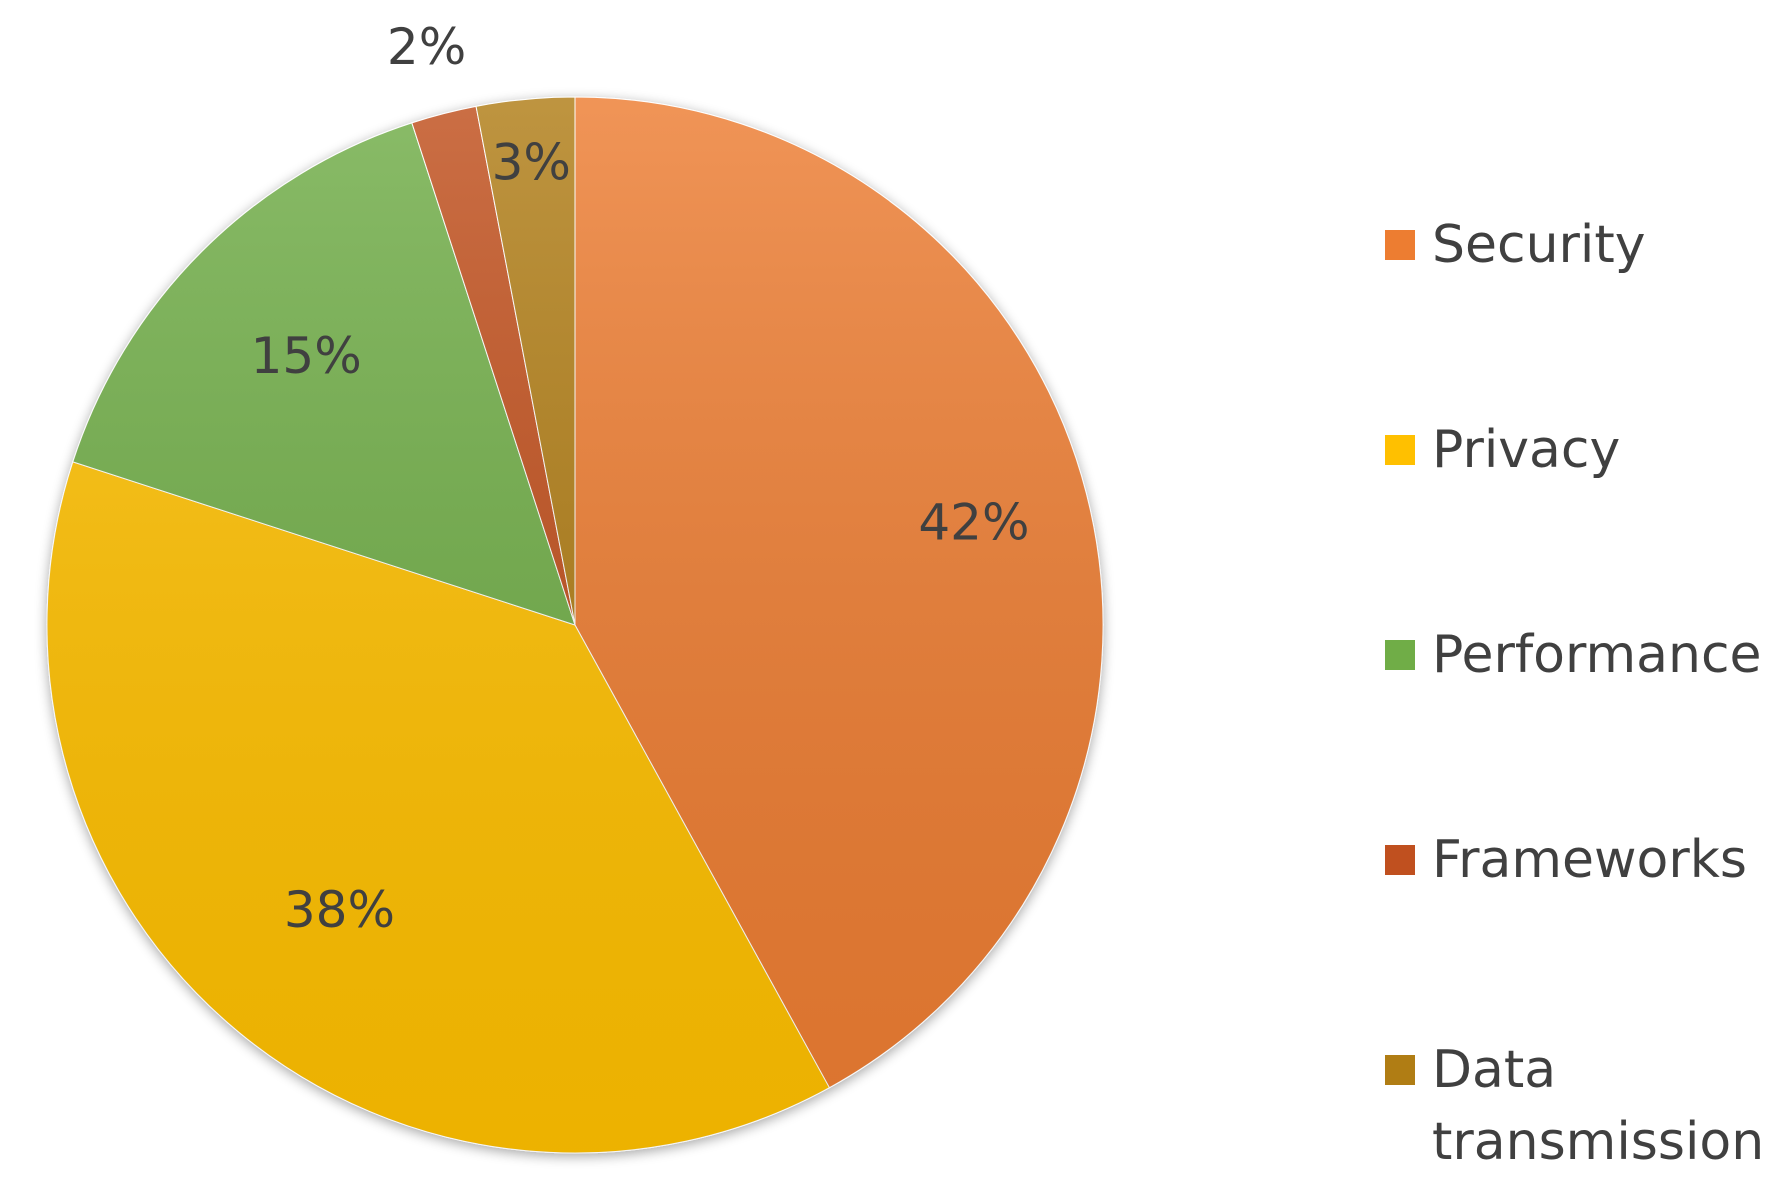  I want to click on data-label-security: 42%, so click(973, 523).